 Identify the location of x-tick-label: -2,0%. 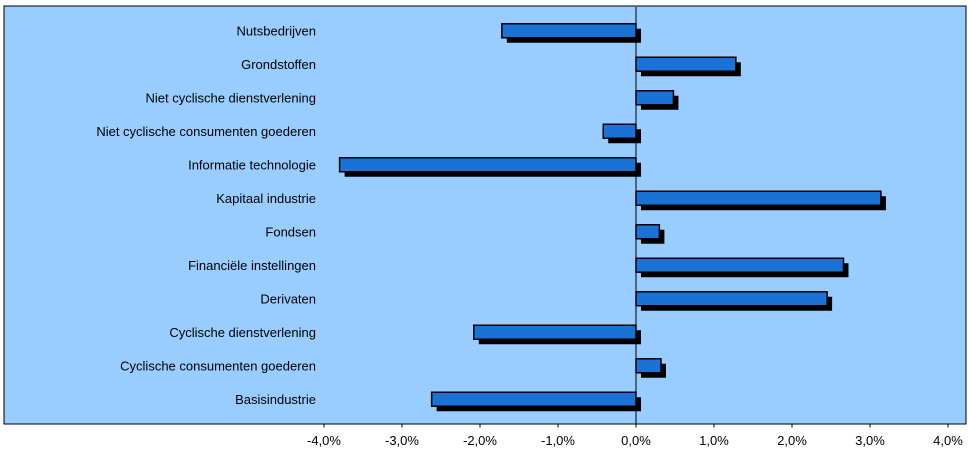
(480, 440).